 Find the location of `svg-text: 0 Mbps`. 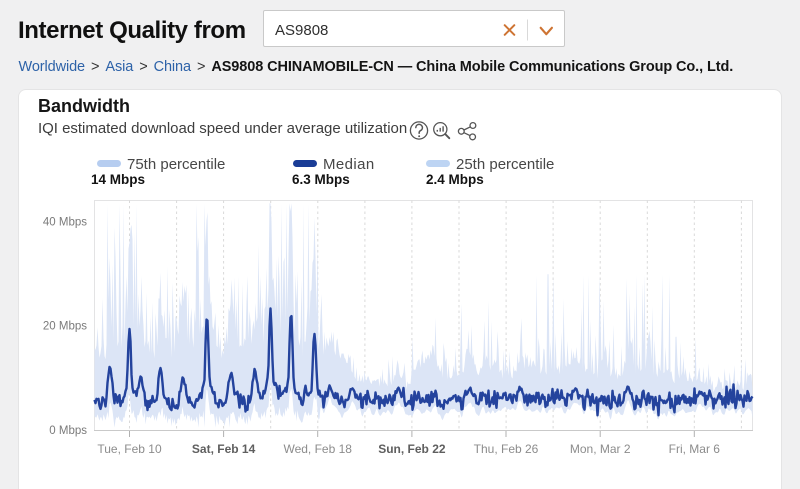

svg-text: 0 Mbps is located at coordinates (68, 431).